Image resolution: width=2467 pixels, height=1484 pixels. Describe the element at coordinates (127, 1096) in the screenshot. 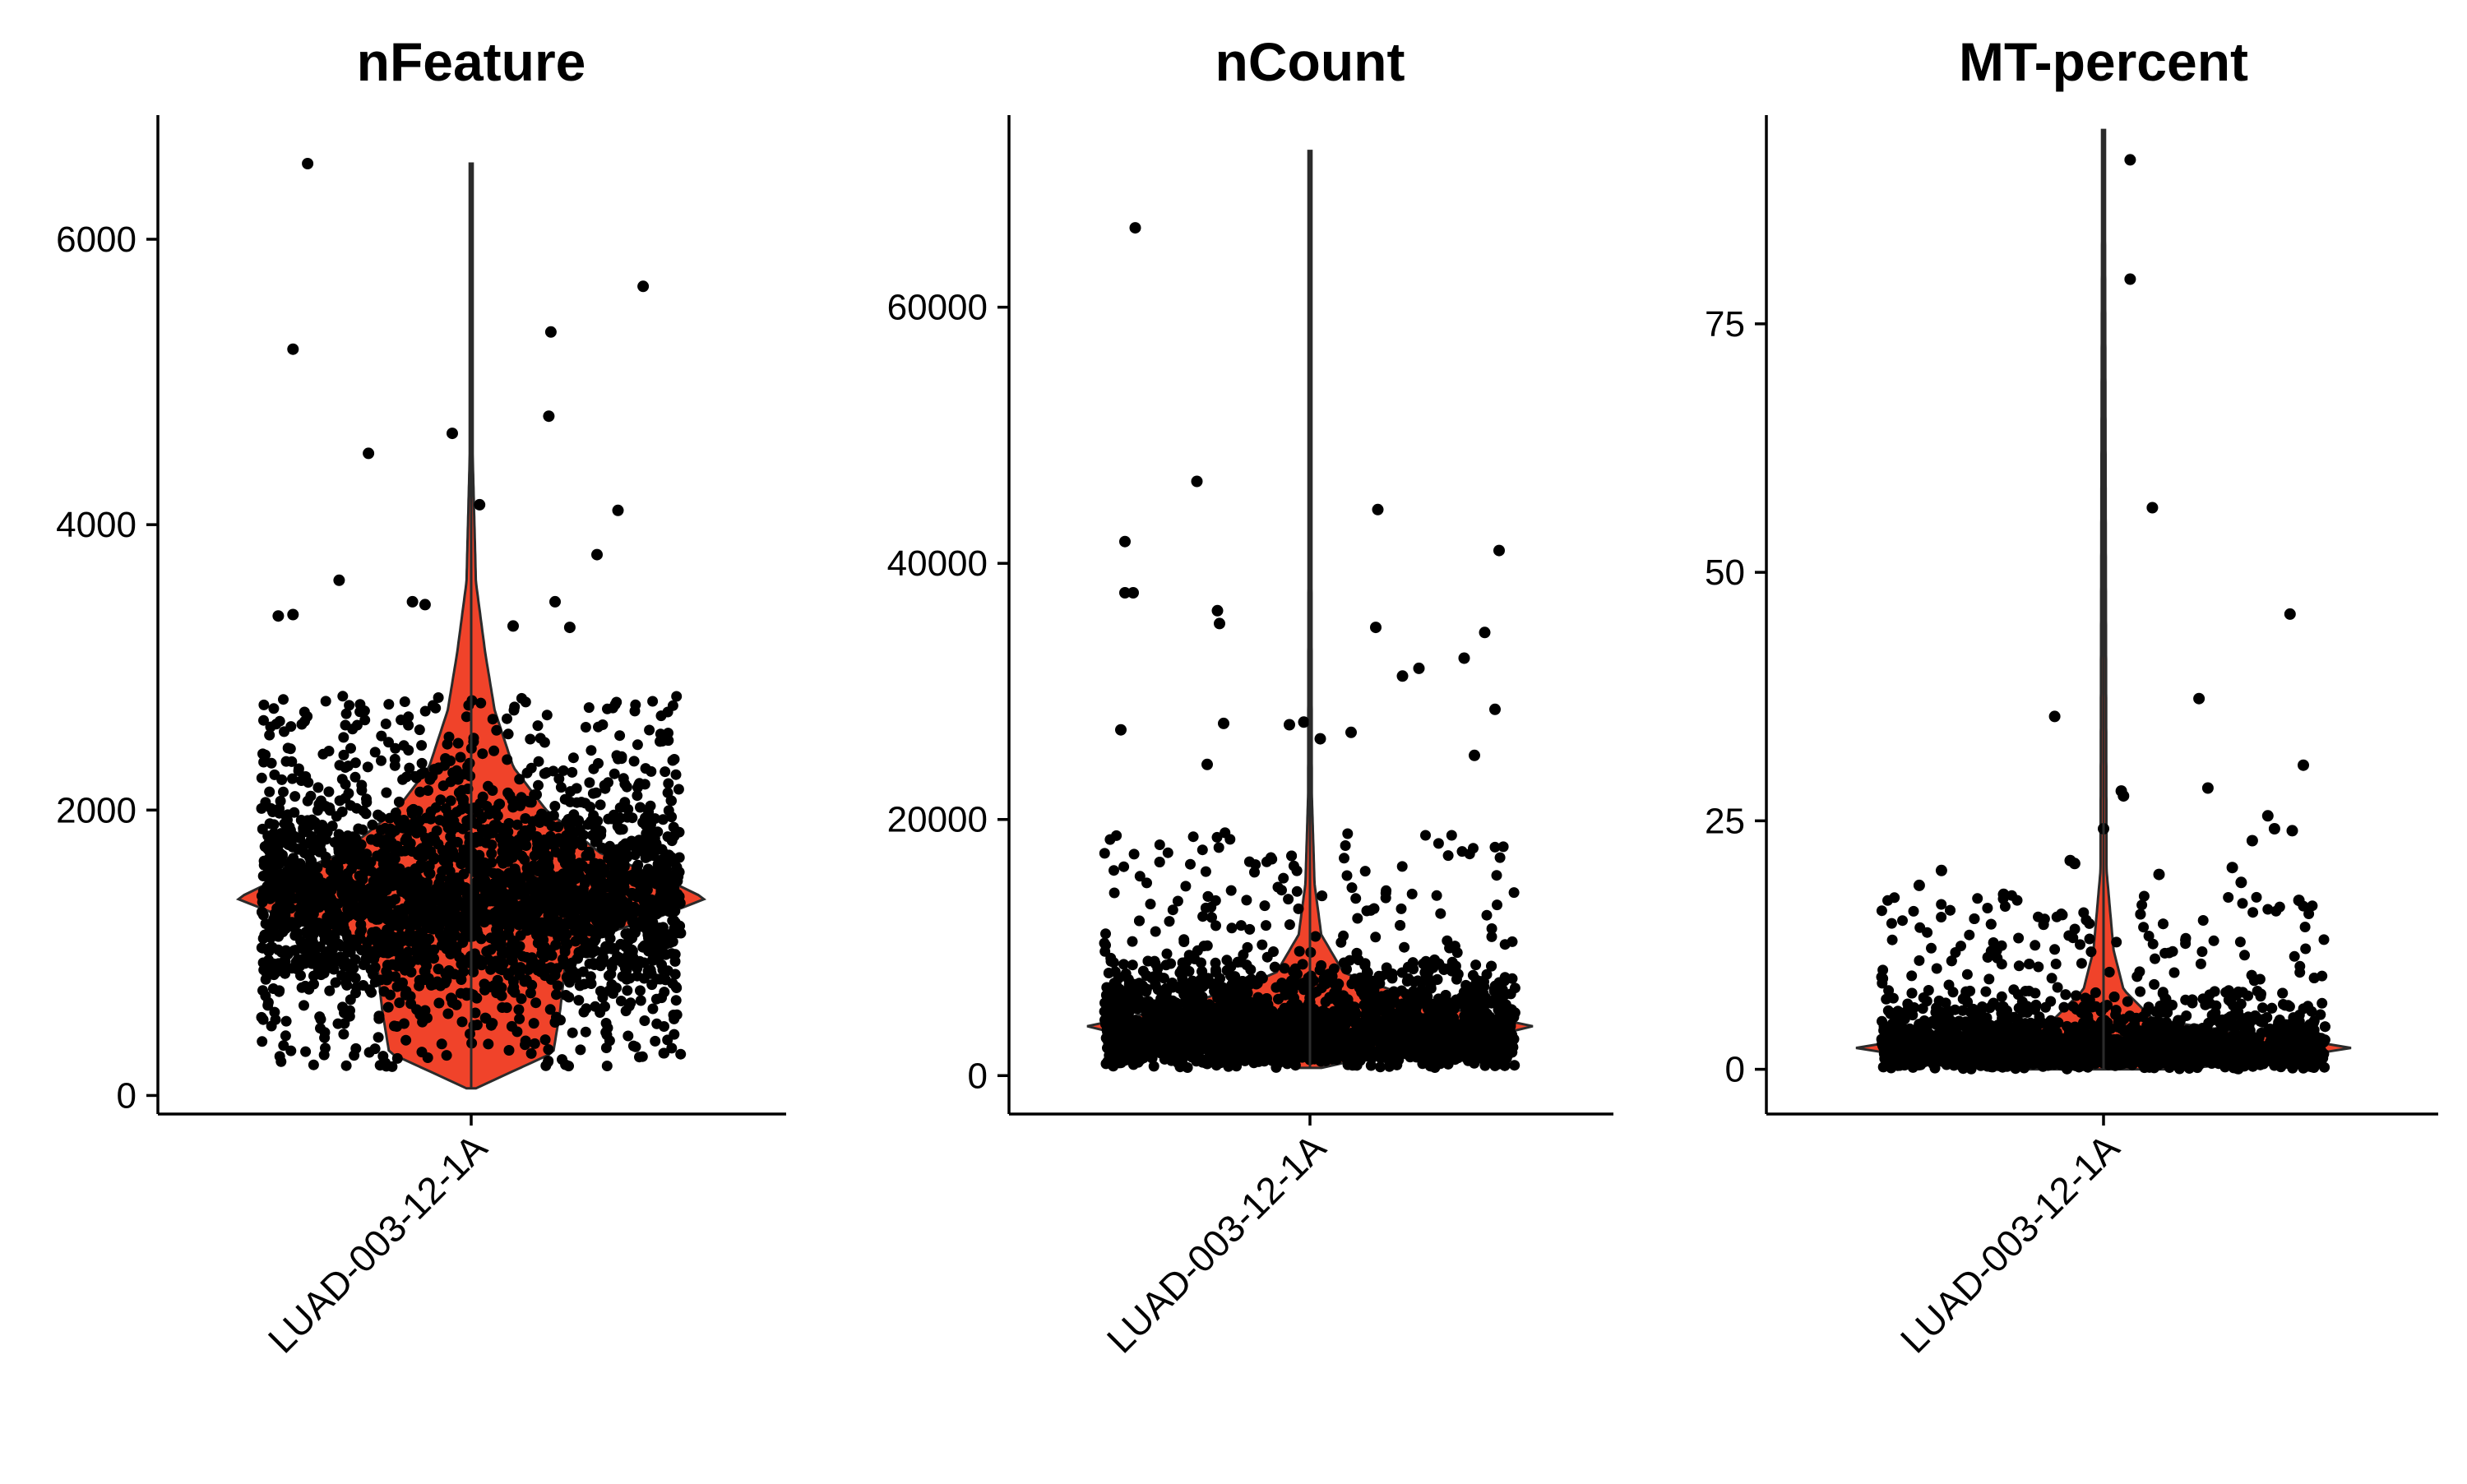

I see `y-tick-label: 0` at that location.